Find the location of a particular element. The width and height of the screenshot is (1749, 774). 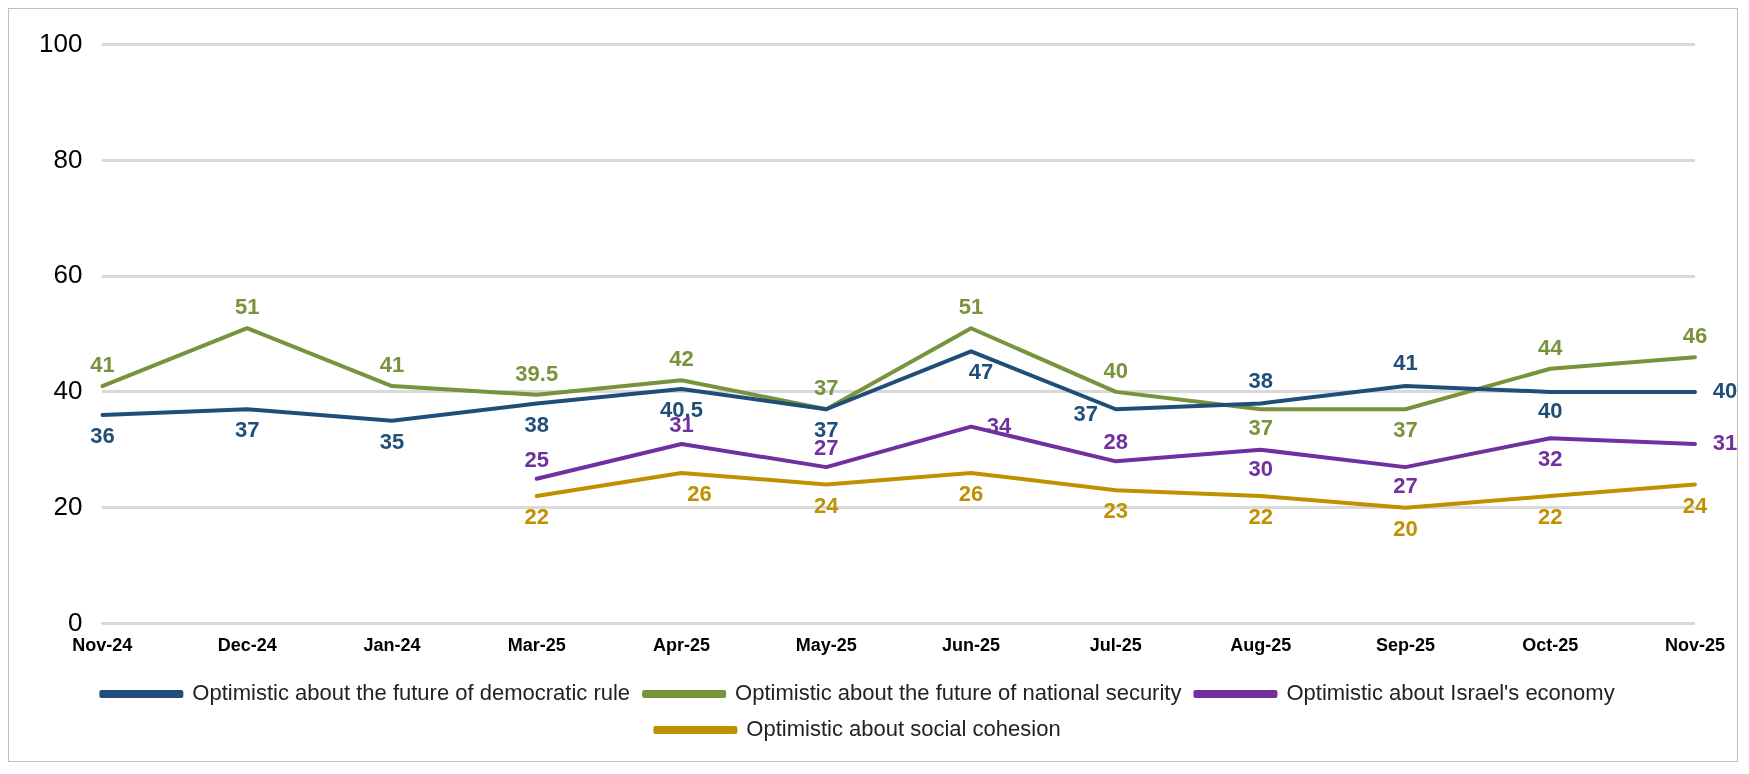

y-tick-label: 100 is located at coordinates (60, 42).